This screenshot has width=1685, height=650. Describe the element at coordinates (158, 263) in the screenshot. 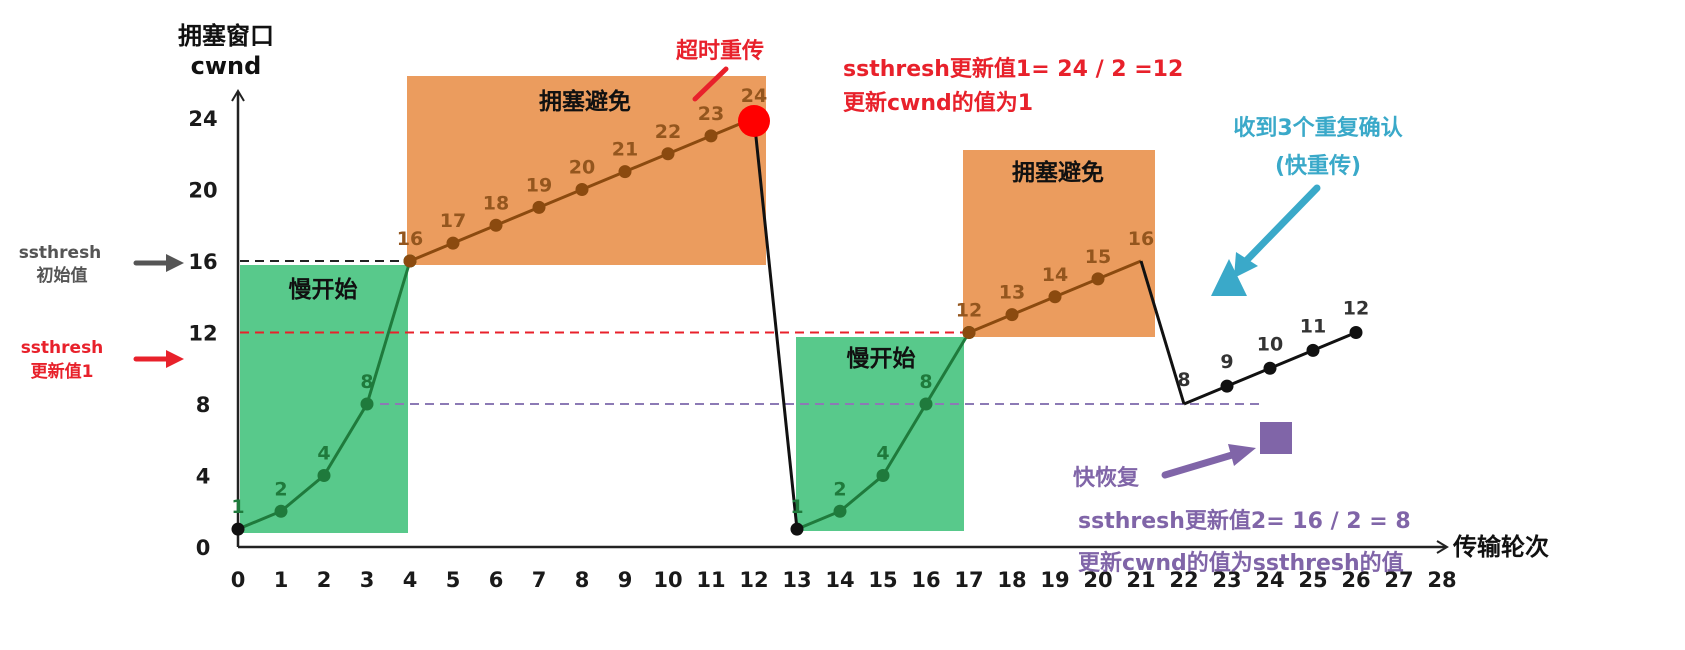

I see `gray-arrow-icon` at that location.